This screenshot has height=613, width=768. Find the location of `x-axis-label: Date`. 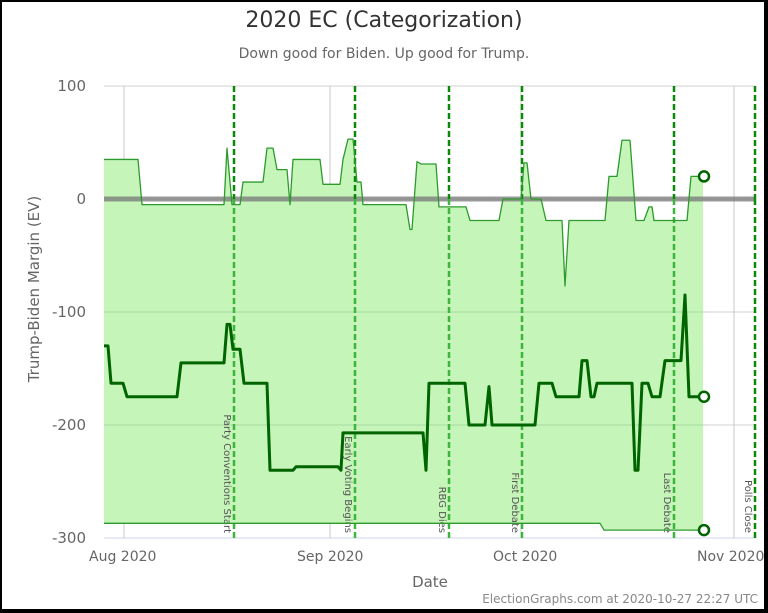

x-axis-label: Date is located at coordinates (430, 582).